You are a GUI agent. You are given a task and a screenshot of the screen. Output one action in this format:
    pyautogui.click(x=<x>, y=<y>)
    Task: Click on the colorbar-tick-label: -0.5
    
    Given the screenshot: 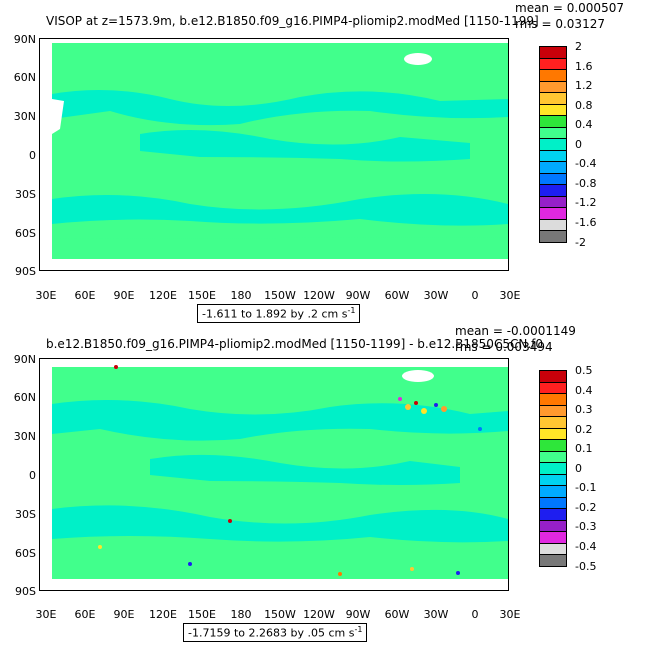 What is the action you would take?
    pyautogui.click(x=586, y=566)
    